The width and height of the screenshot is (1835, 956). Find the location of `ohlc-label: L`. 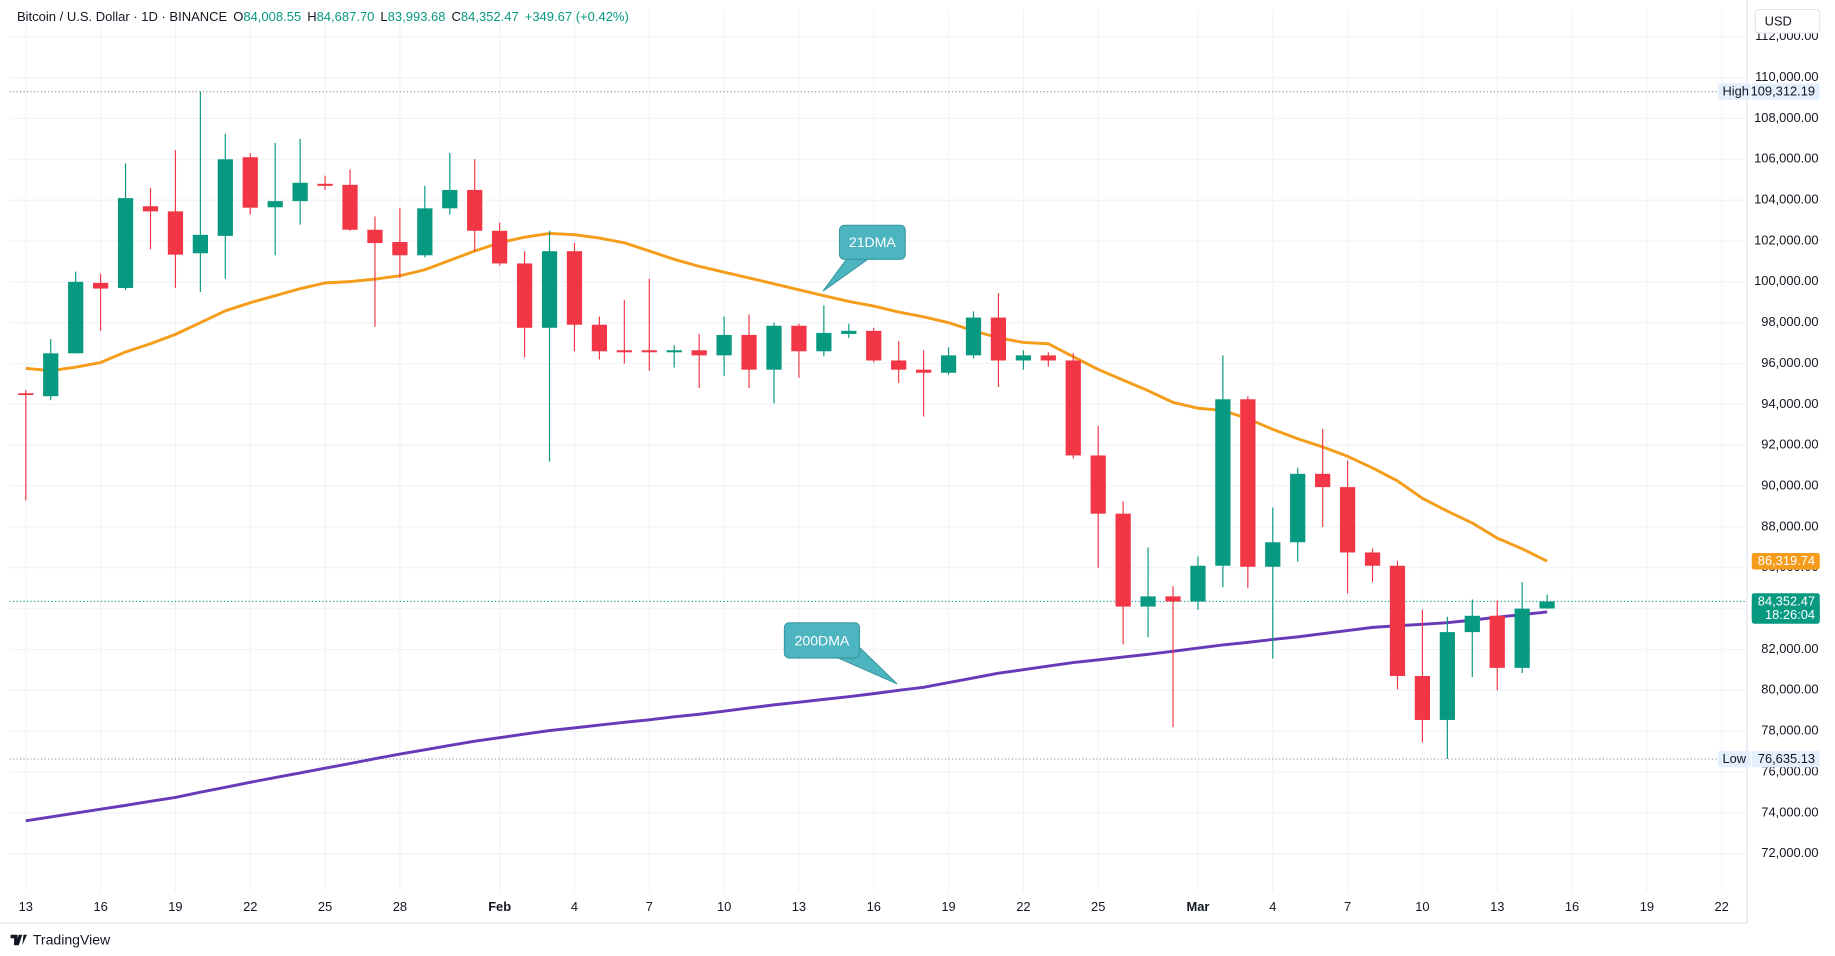

ohlc-label: L is located at coordinates (384, 16).